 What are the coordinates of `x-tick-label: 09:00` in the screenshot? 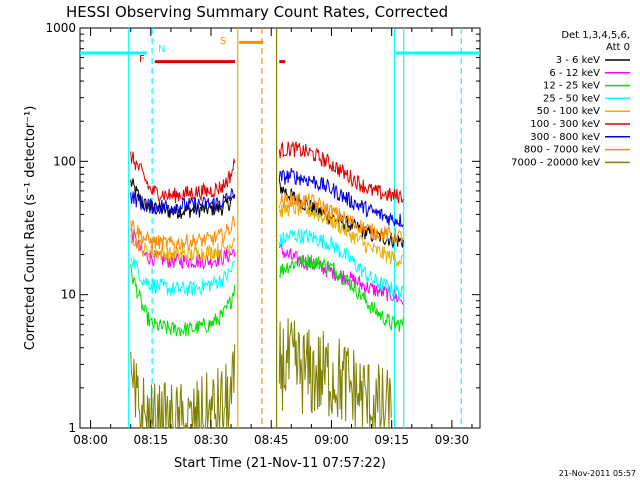 It's located at (331, 440).